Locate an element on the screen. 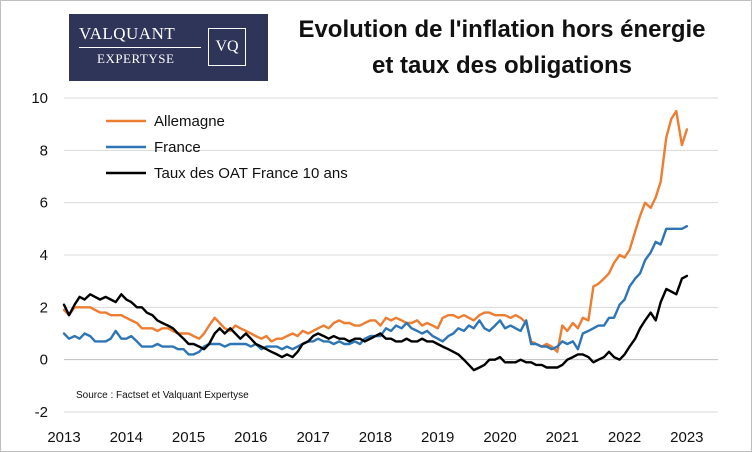 Image resolution: width=752 pixels, height=452 pixels. x-tick-label: 2018 is located at coordinates (375, 437).